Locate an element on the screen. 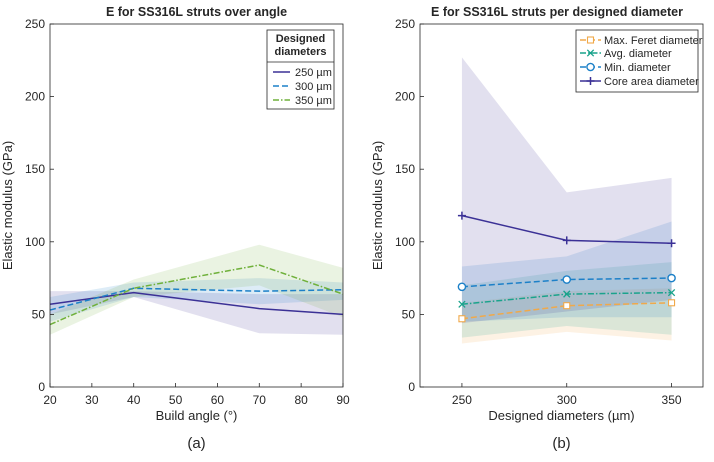  chart-a-legend-label-350: 350 µm is located at coordinates (313, 101).